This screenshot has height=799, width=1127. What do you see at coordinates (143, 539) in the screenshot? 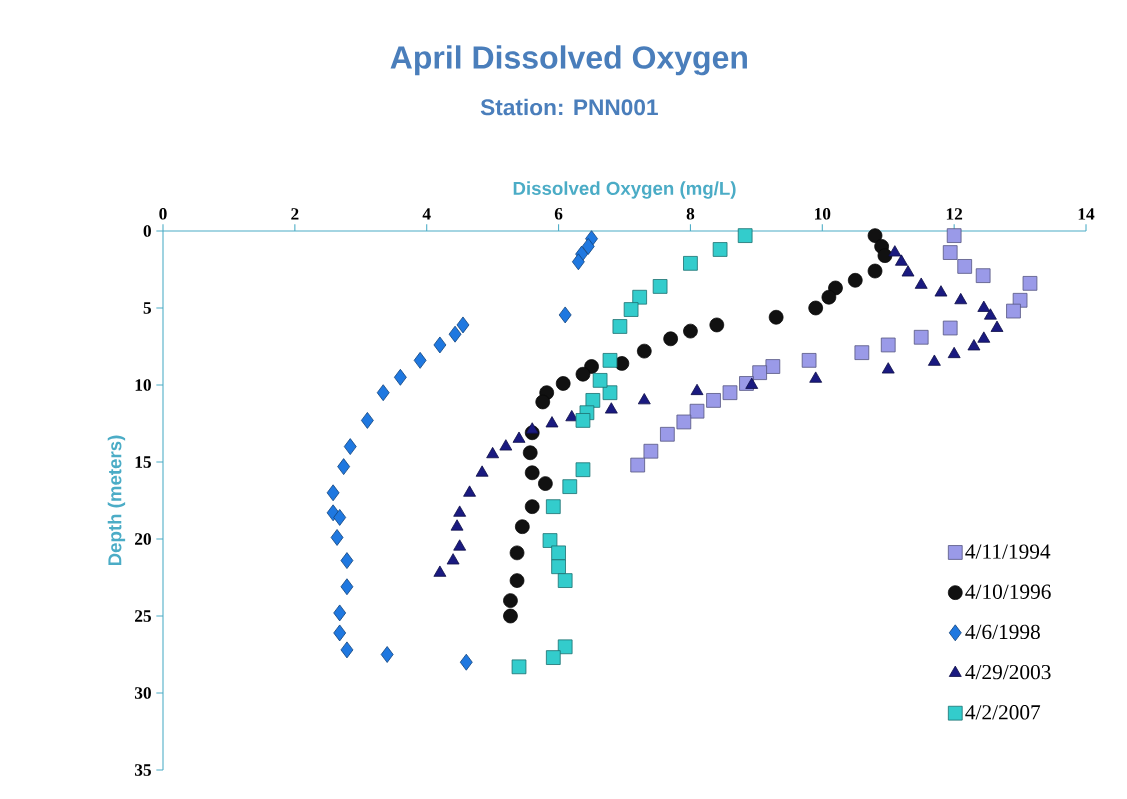
I see `y-tick-label: 20` at bounding box center [143, 539].